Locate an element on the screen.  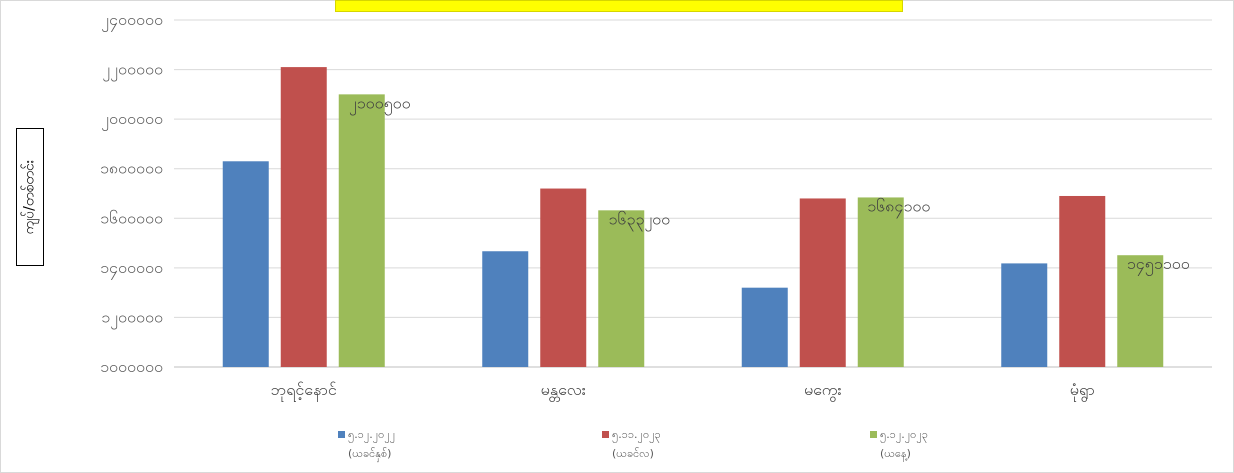
data-label: ၁၄၅၁၁၀၀ is located at coordinates (1158, 265).